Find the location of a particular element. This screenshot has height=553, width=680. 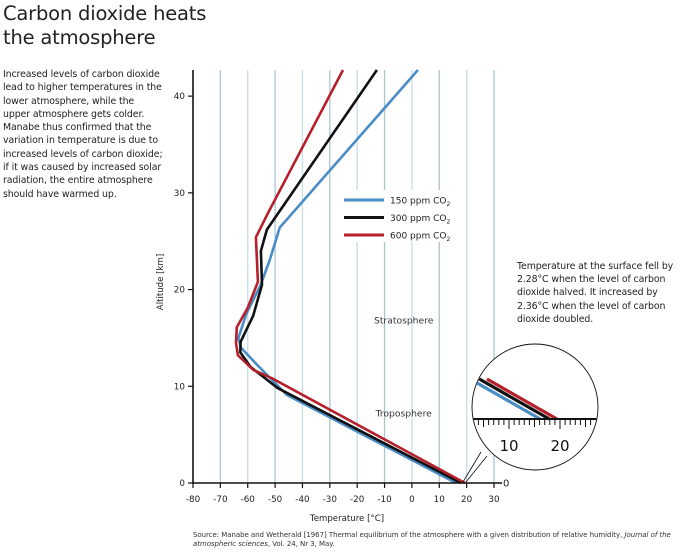

region-label-troposphere: Troposphere is located at coordinates (404, 413).